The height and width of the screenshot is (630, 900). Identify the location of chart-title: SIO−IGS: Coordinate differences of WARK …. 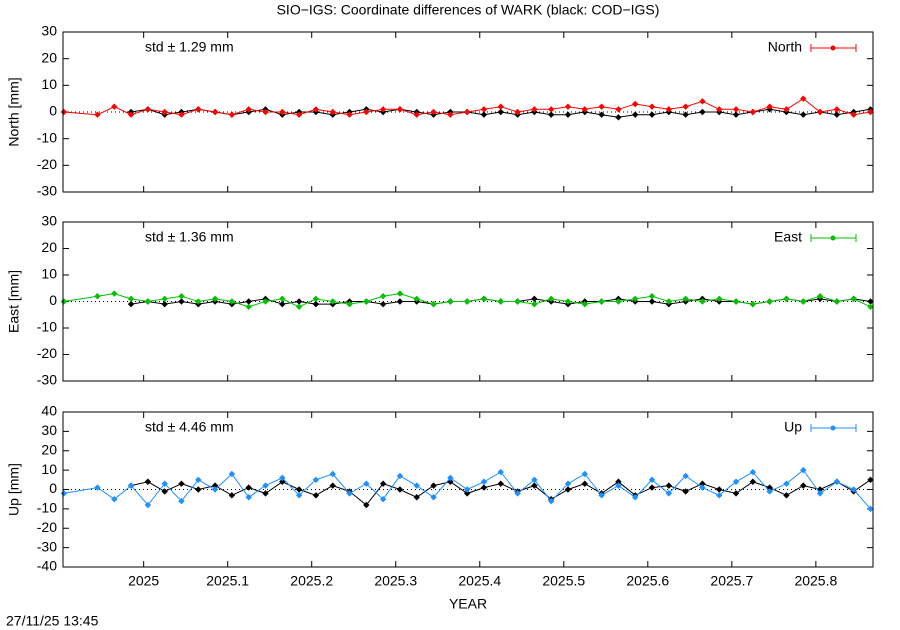
(468, 10).